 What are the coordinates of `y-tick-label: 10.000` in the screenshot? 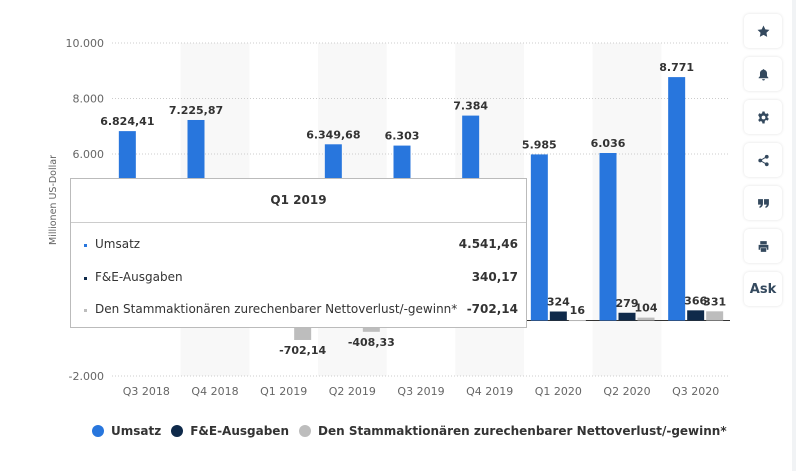 It's located at (85, 43).